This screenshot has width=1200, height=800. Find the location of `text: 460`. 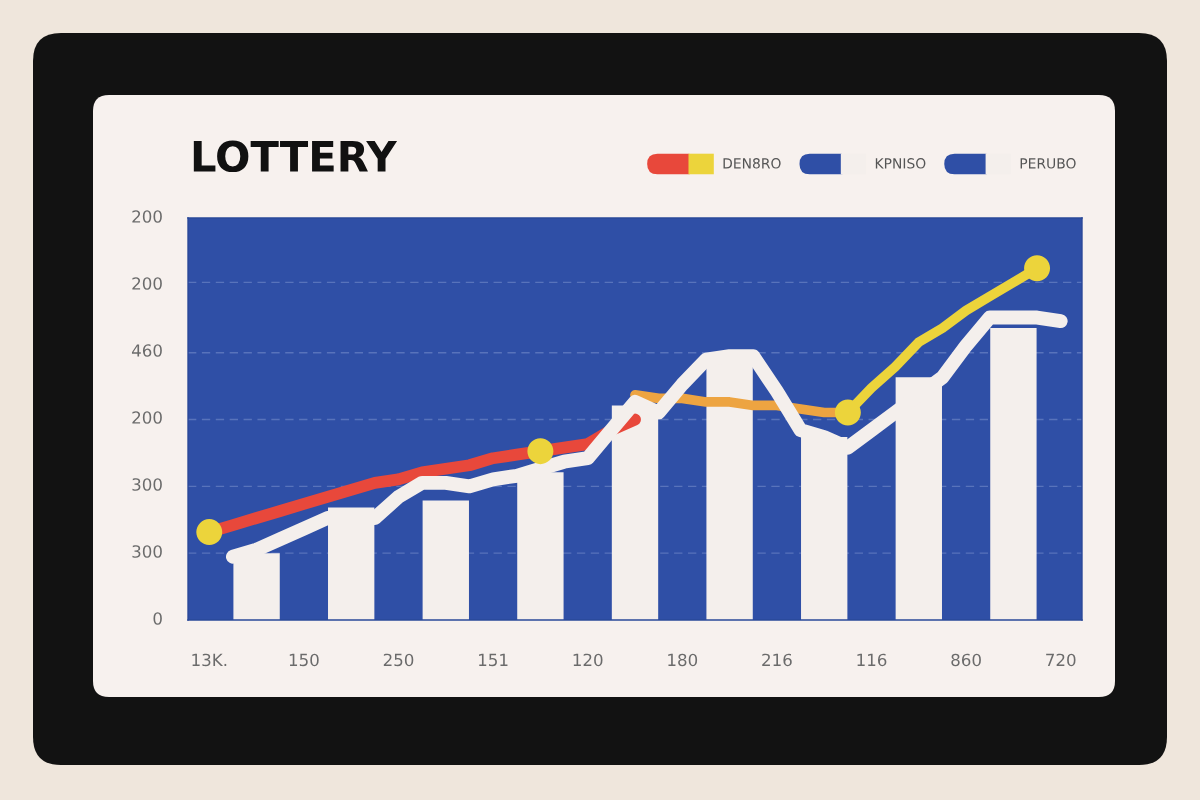

text: 460 is located at coordinates (146, 350).